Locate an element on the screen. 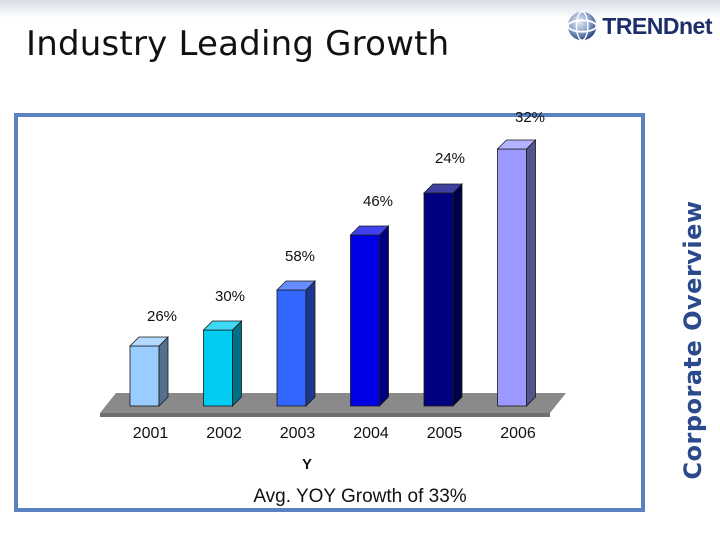  data-label: 58% is located at coordinates (300, 256).